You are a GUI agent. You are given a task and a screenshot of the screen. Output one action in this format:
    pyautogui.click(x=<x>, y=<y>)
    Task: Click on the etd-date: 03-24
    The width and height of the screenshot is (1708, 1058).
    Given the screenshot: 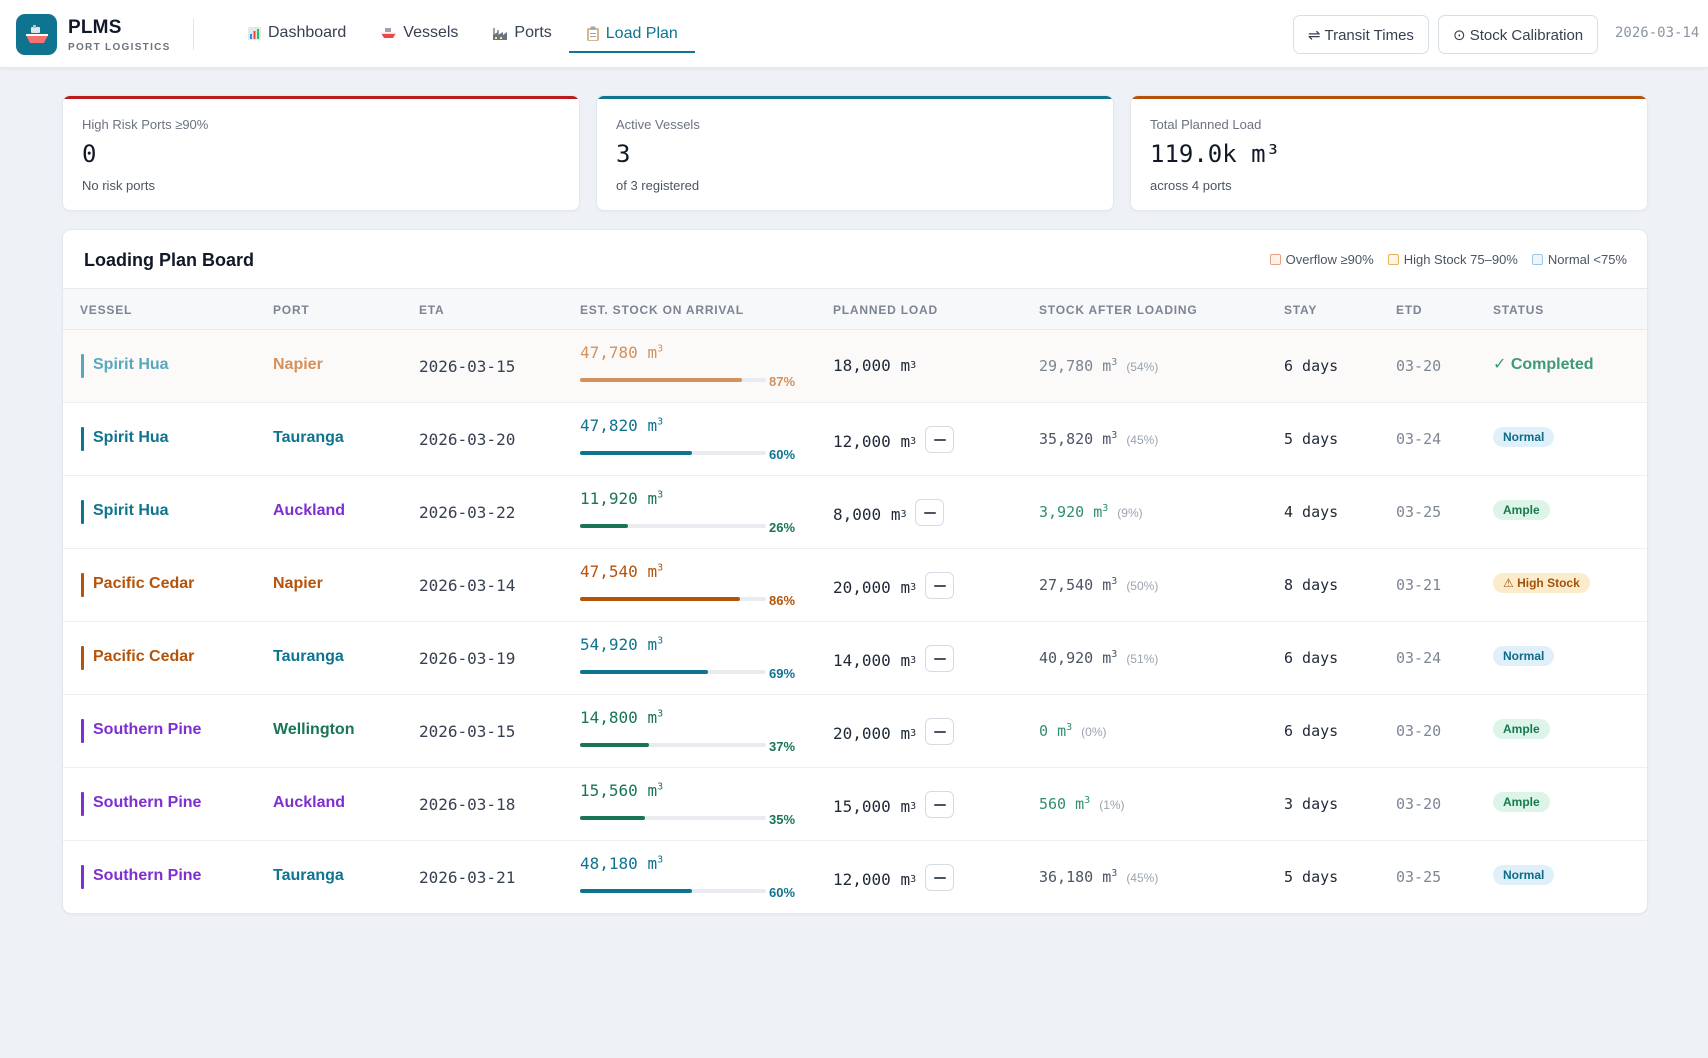 What is the action you would take?
    pyautogui.click(x=1419, y=439)
    